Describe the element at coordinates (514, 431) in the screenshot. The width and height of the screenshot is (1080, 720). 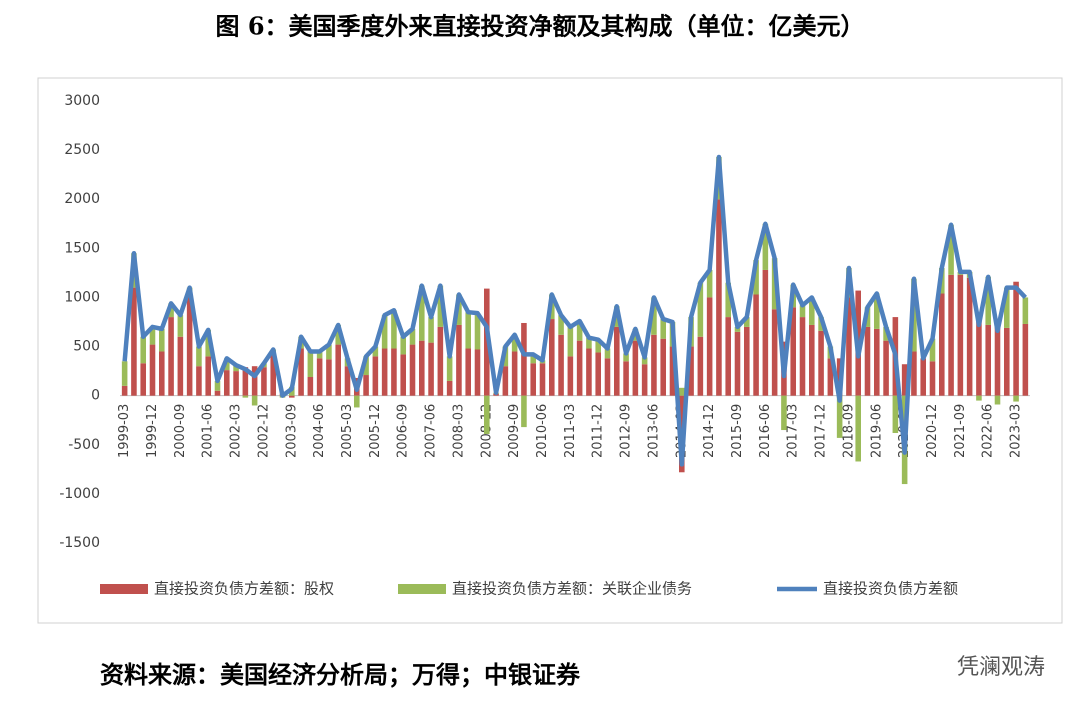
I see `x-tick-label: 2009-09` at that location.